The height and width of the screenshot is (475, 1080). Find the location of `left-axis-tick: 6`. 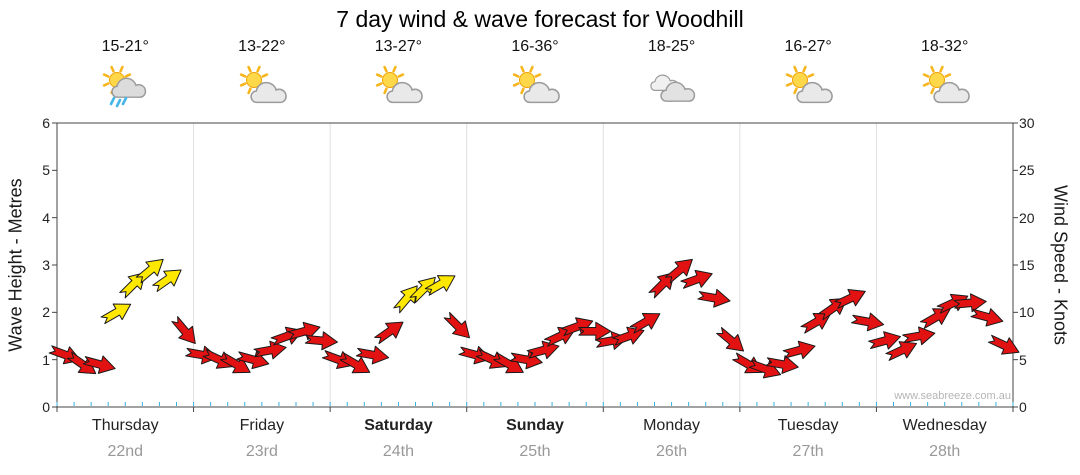

left-axis-tick: 6 is located at coordinates (46, 123).